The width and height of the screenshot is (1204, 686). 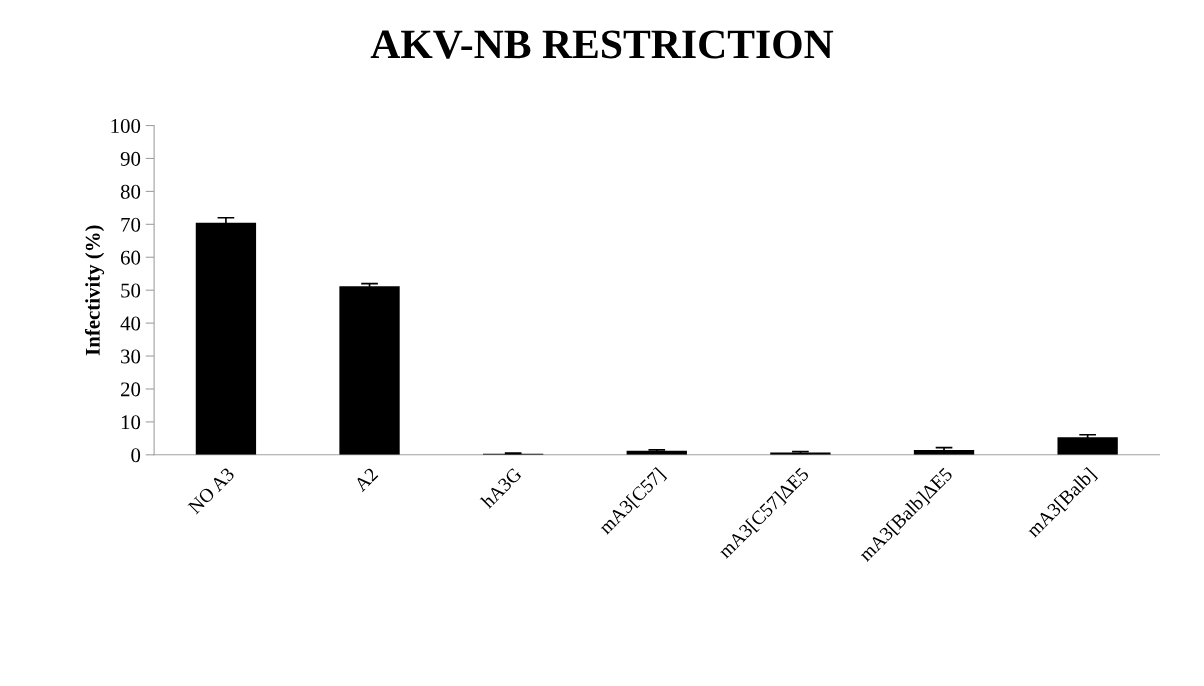 I want to click on y-tick-label: 20, so click(x=131, y=389).